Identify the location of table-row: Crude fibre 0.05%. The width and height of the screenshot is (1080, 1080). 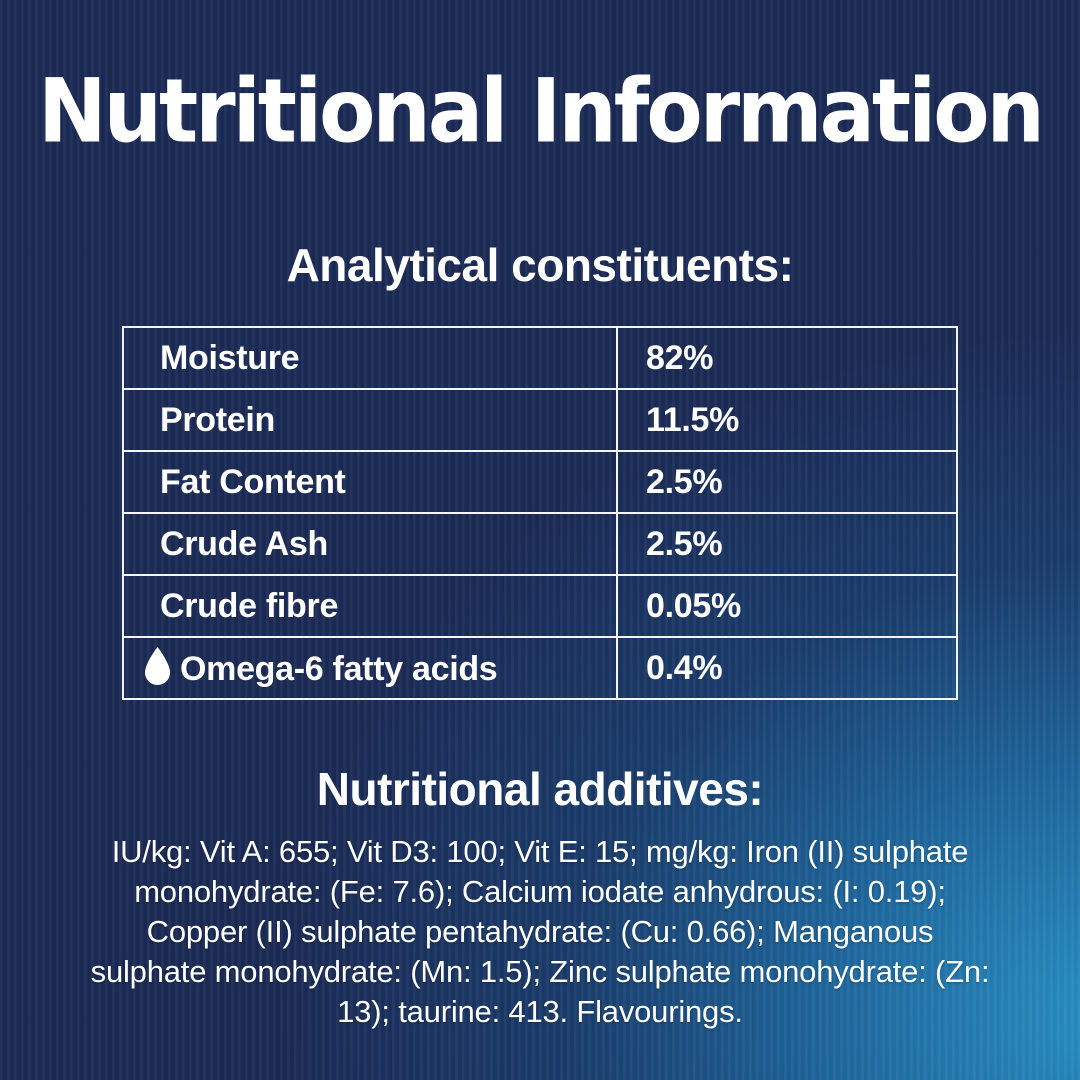
(540, 606).